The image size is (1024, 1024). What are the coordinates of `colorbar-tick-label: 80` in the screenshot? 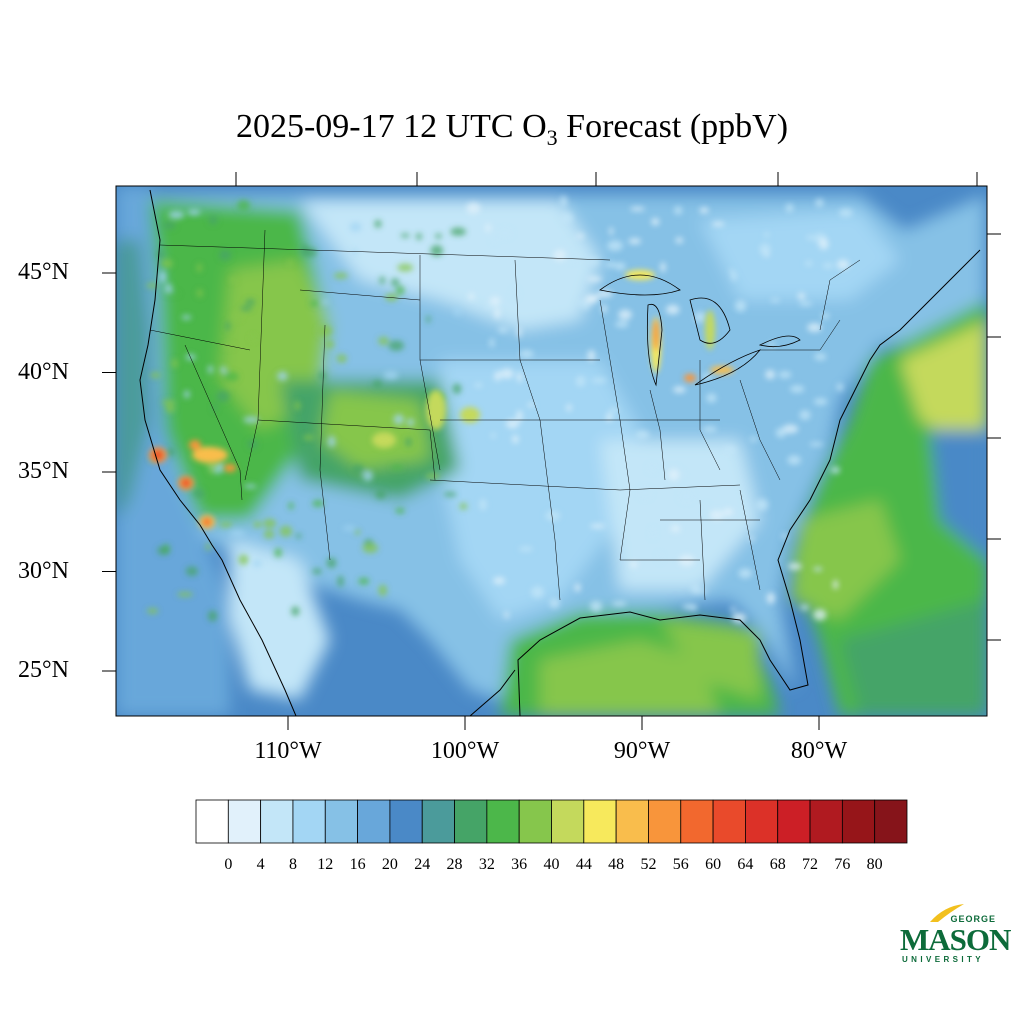 It's located at (874, 864).